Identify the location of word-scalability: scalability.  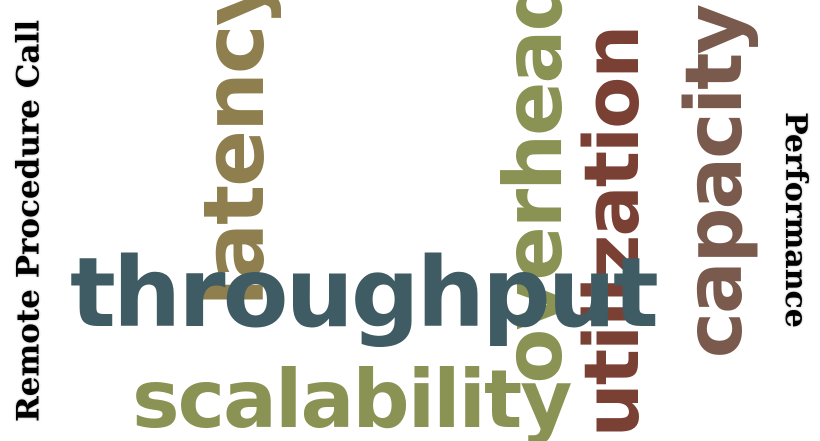
(352, 397).